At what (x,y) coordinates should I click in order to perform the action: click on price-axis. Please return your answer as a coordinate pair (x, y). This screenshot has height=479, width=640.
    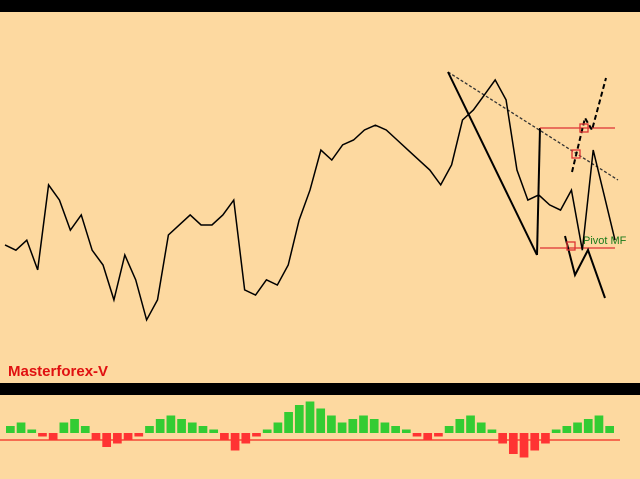
    Looking at the image, I should click on (630, 197).